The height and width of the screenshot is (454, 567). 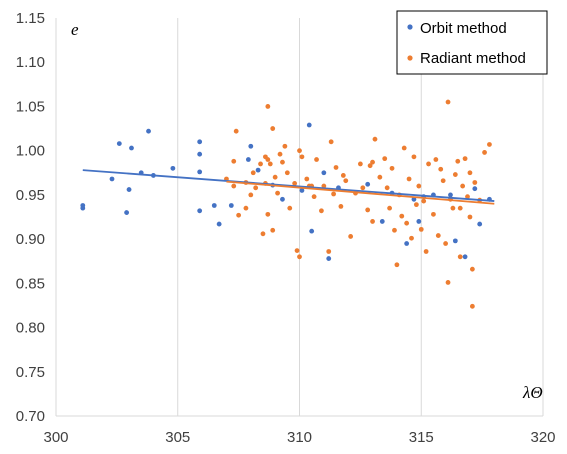 I want to click on y-tick-label: 0.75, so click(x=30, y=372).